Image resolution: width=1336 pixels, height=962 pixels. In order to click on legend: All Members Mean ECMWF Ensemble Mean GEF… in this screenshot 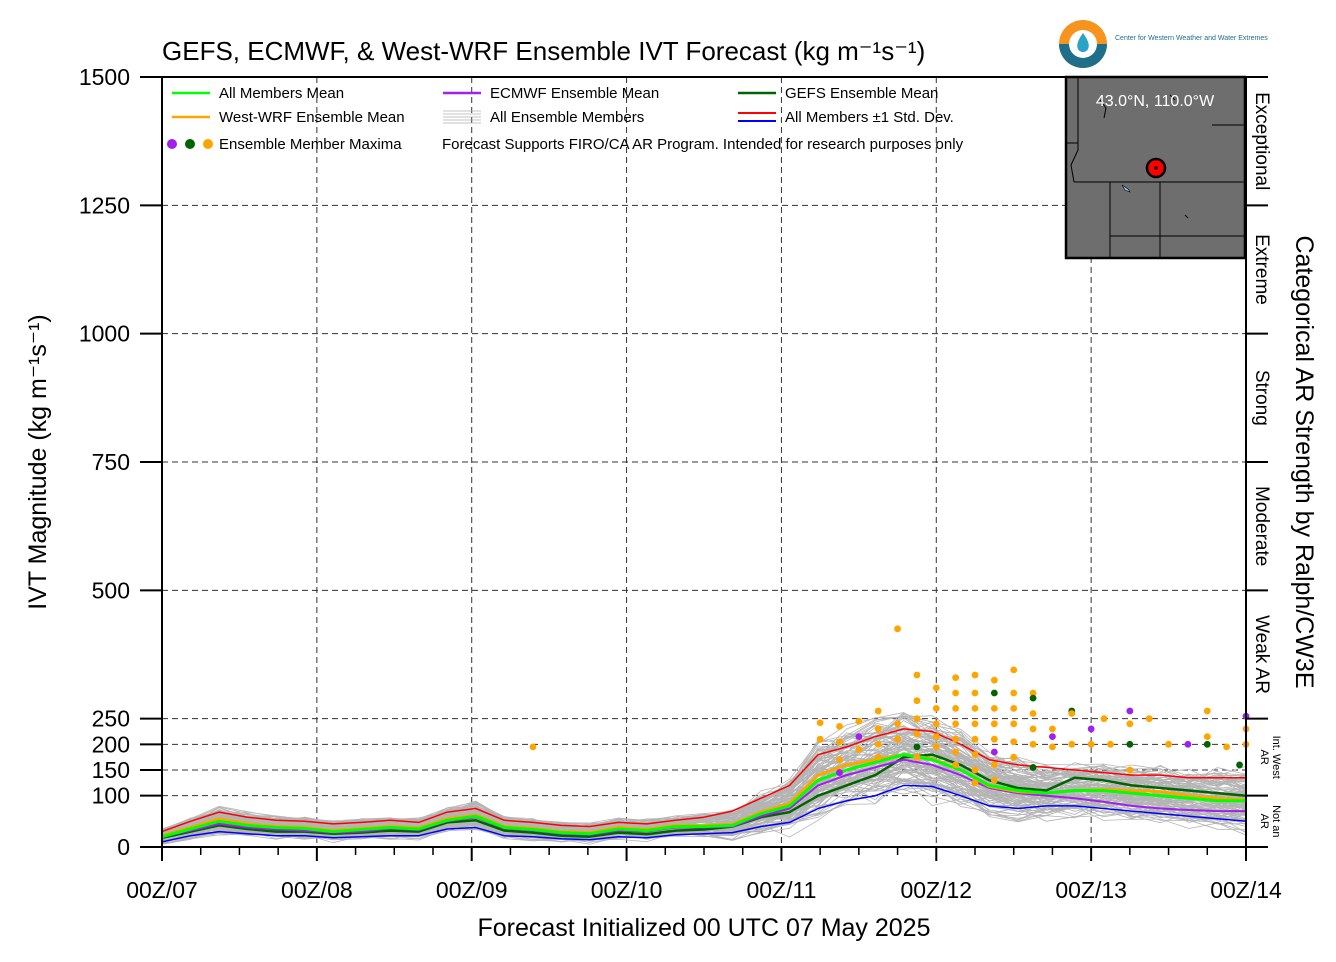, I will do `click(565, 119)`.